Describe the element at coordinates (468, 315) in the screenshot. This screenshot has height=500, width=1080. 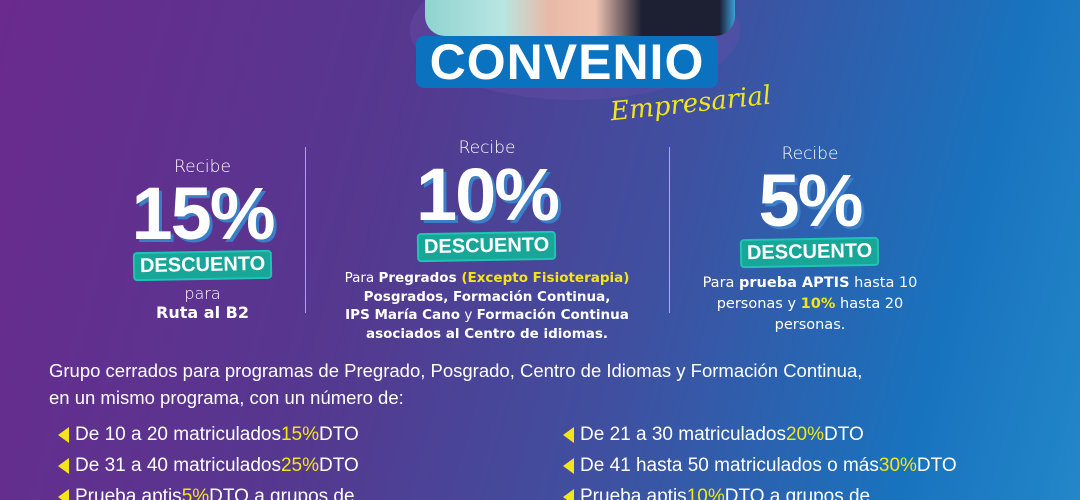
I see `text: y` at that location.